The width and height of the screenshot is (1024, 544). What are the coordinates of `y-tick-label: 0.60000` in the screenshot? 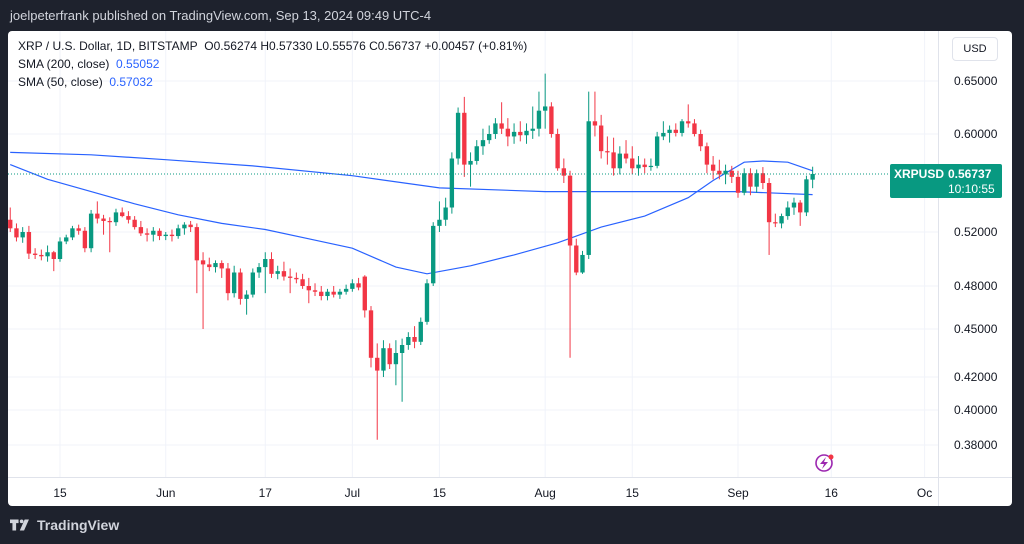 It's located at (976, 134).